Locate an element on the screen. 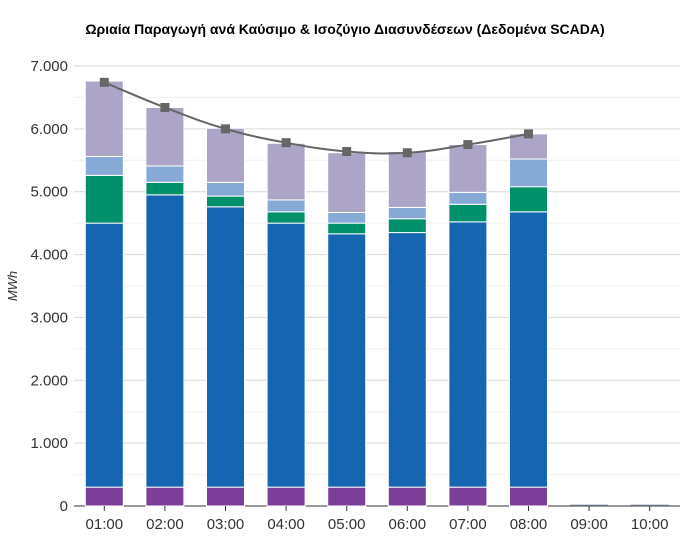 The height and width of the screenshot is (552, 690). x-tick-label: 06:00 is located at coordinates (408, 524).